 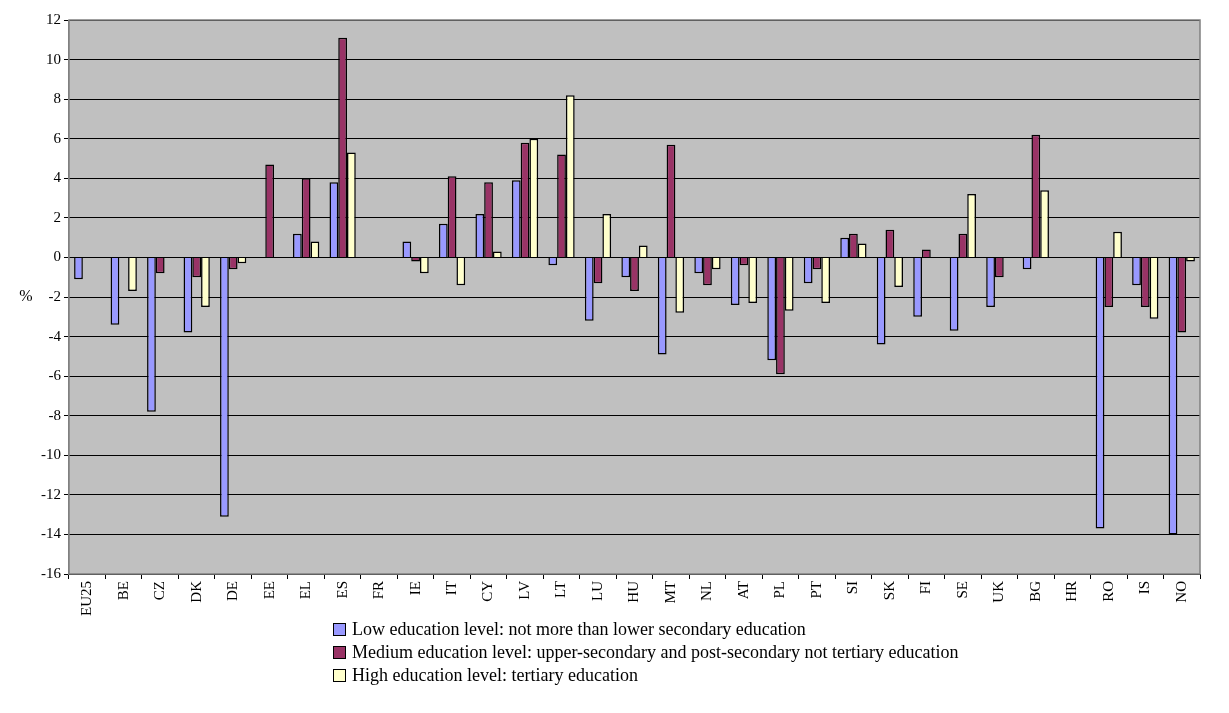 What do you see at coordinates (51, 533) in the screenshot?
I see `y-tick-label: -14` at bounding box center [51, 533].